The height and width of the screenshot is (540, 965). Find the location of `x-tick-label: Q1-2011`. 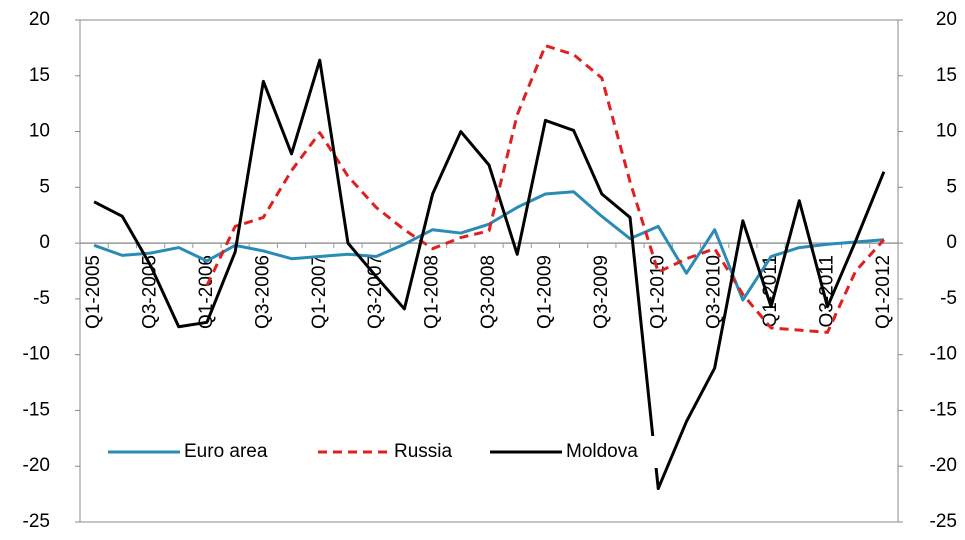

x-tick-label: Q1-2011 is located at coordinates (770, 291).